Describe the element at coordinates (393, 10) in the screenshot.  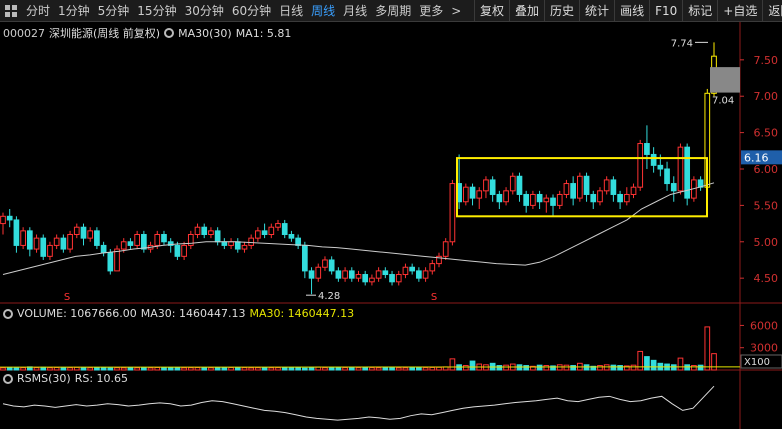
I see `period-tab-9: 多周期` at that location.